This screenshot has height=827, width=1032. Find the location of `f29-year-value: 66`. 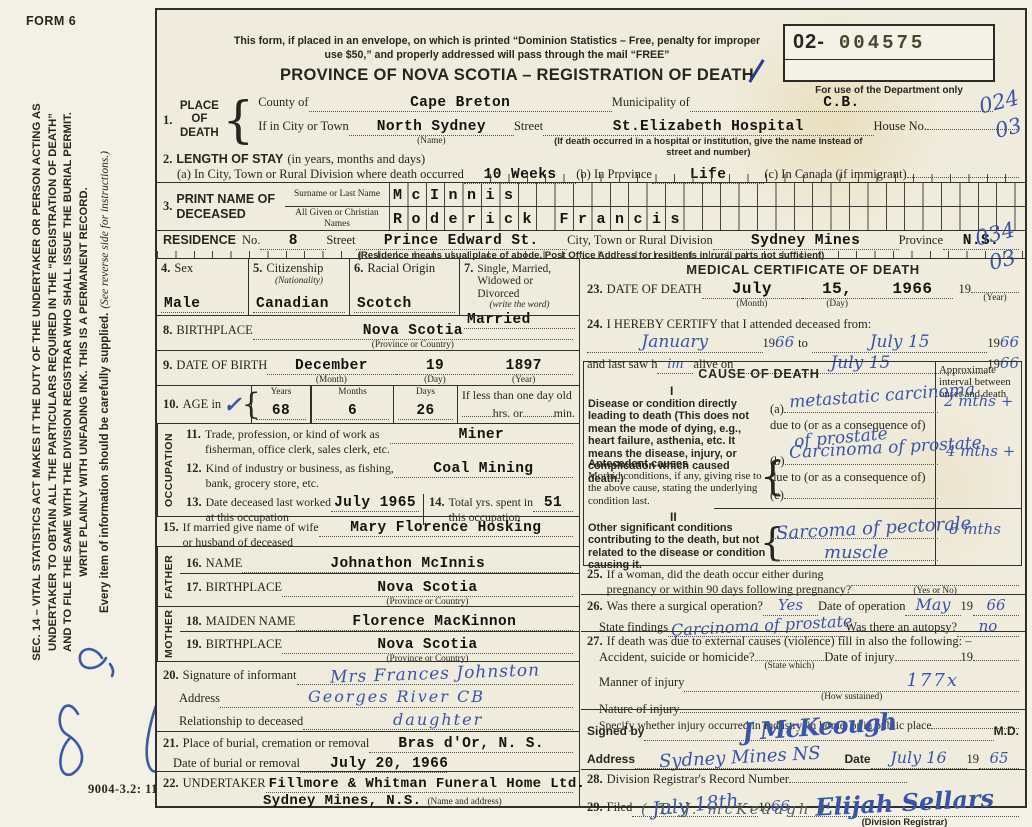

f29-year-value: 66 is located at coordinates (780, 806).